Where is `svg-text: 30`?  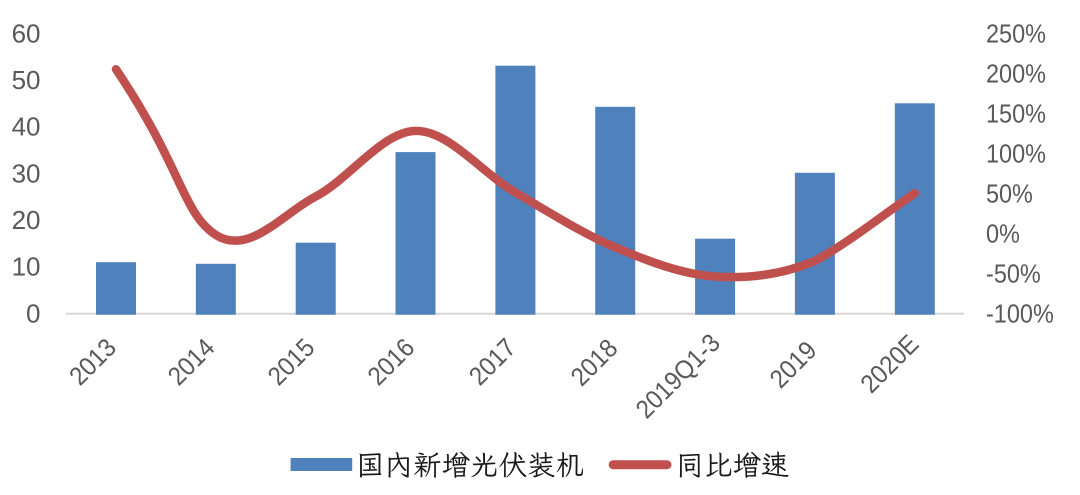
svg-text: 30 is located at coordinates (26, 173).